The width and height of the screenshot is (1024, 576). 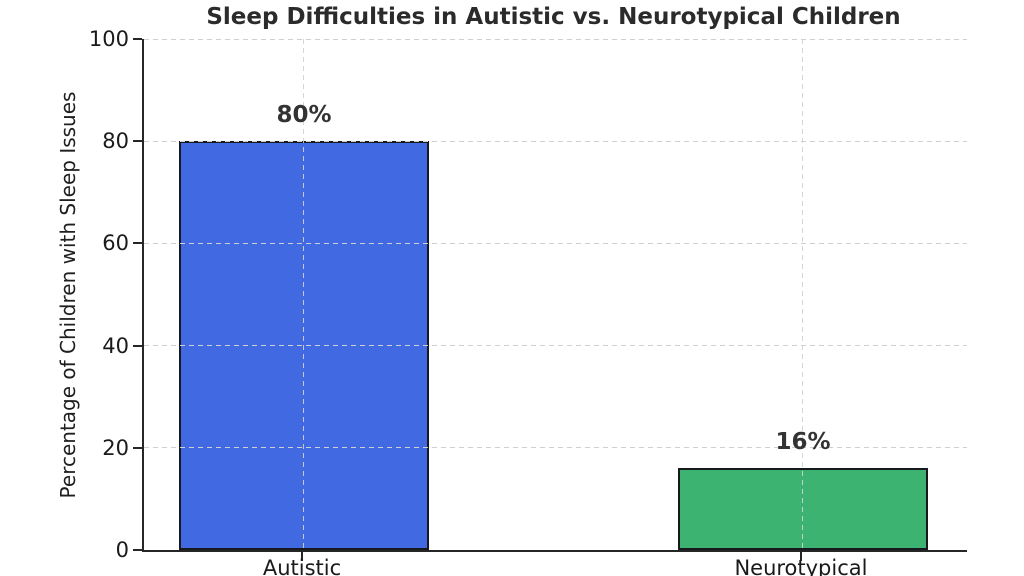 I want to click on y-tick-label-40: 40, so click(x=115, y=345).